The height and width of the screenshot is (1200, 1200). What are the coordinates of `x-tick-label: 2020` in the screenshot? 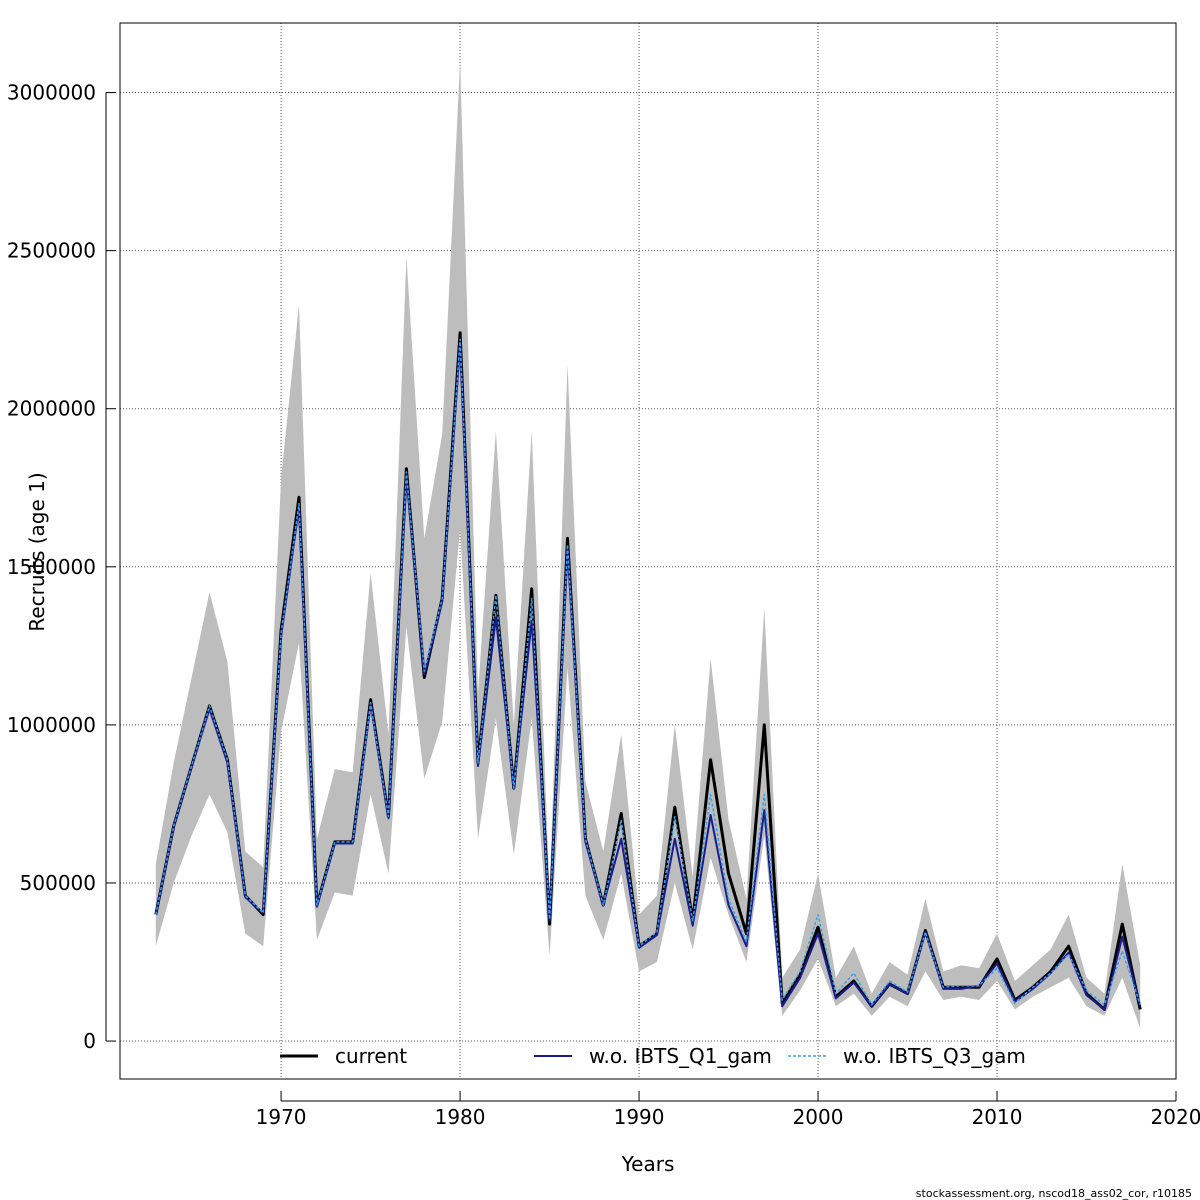 It's located at (1175, 1117).